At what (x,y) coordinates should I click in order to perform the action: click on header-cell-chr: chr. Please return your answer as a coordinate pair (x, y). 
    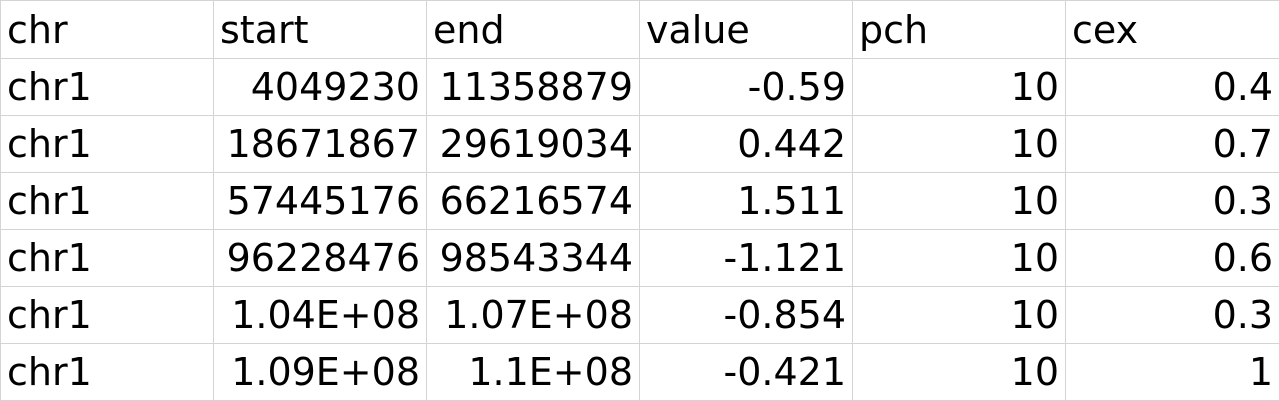
    Looking at the image, I should click on (107, 30).